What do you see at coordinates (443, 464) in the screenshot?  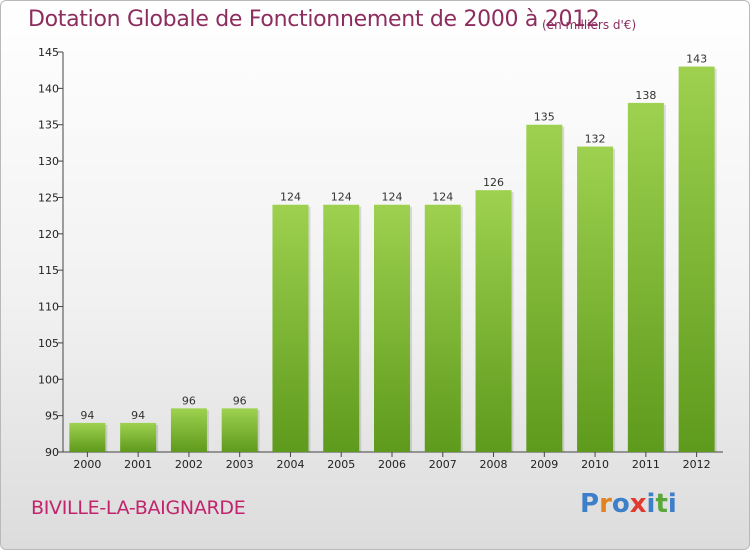 I see `x-tick-label: 2007` at bounding box center [443, 464].